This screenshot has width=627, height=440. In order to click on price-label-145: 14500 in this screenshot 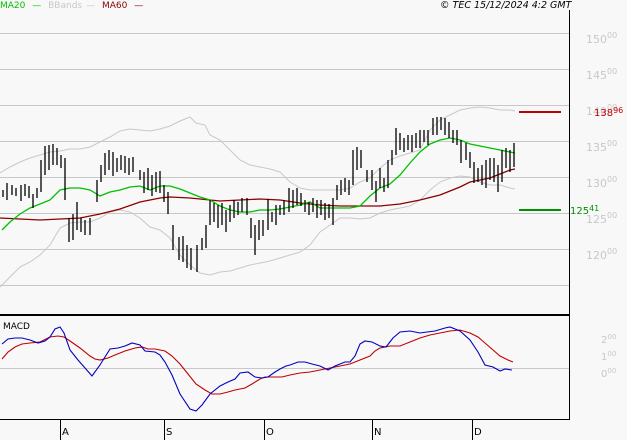, I will do `click(602, 74)`.